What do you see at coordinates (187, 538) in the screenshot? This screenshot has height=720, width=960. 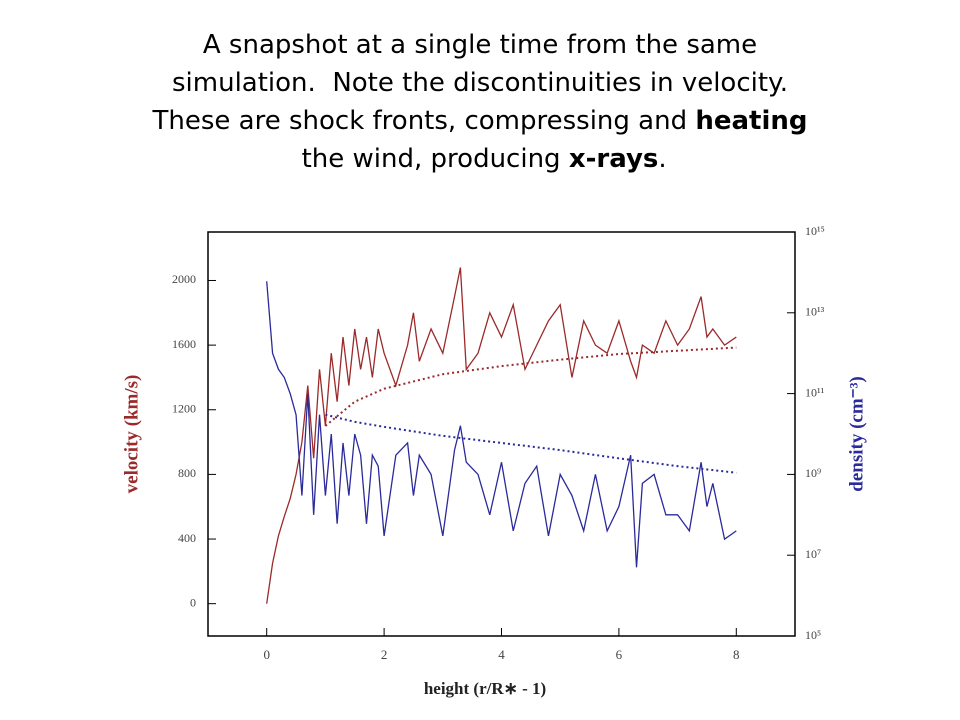 I see `y-tick-label: 400` at bounding box center [187, 538].